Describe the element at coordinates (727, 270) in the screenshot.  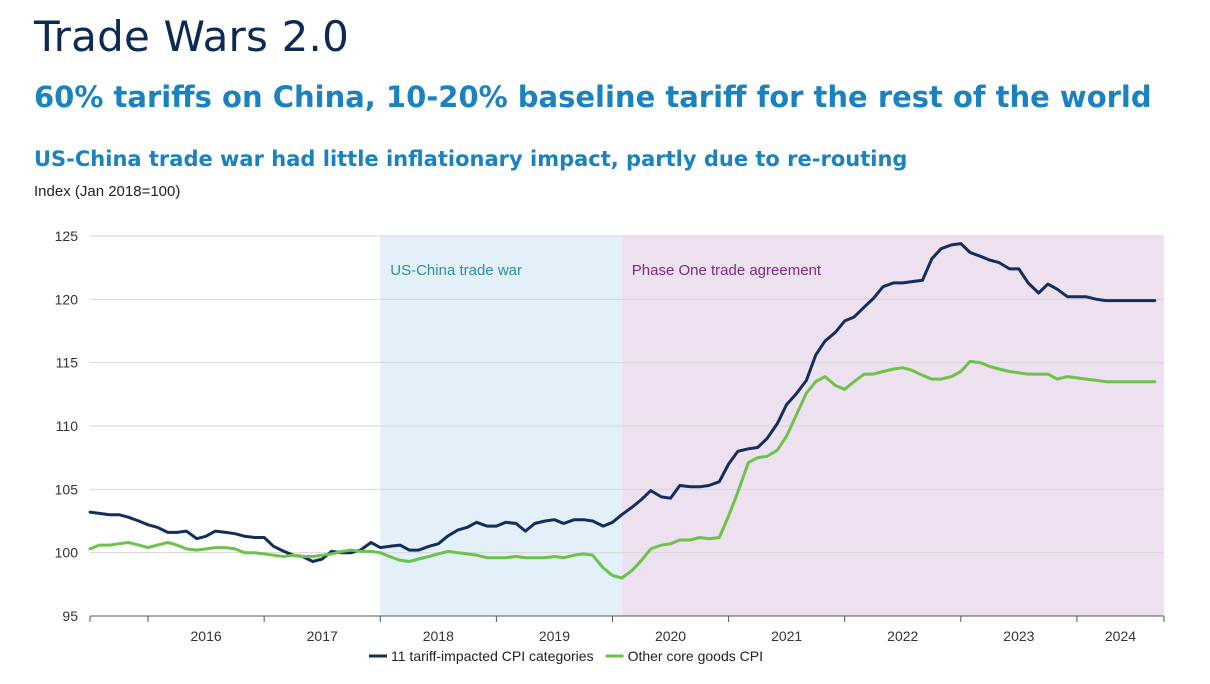
I see `region-label-2: Phase One trade agreement` at that location.